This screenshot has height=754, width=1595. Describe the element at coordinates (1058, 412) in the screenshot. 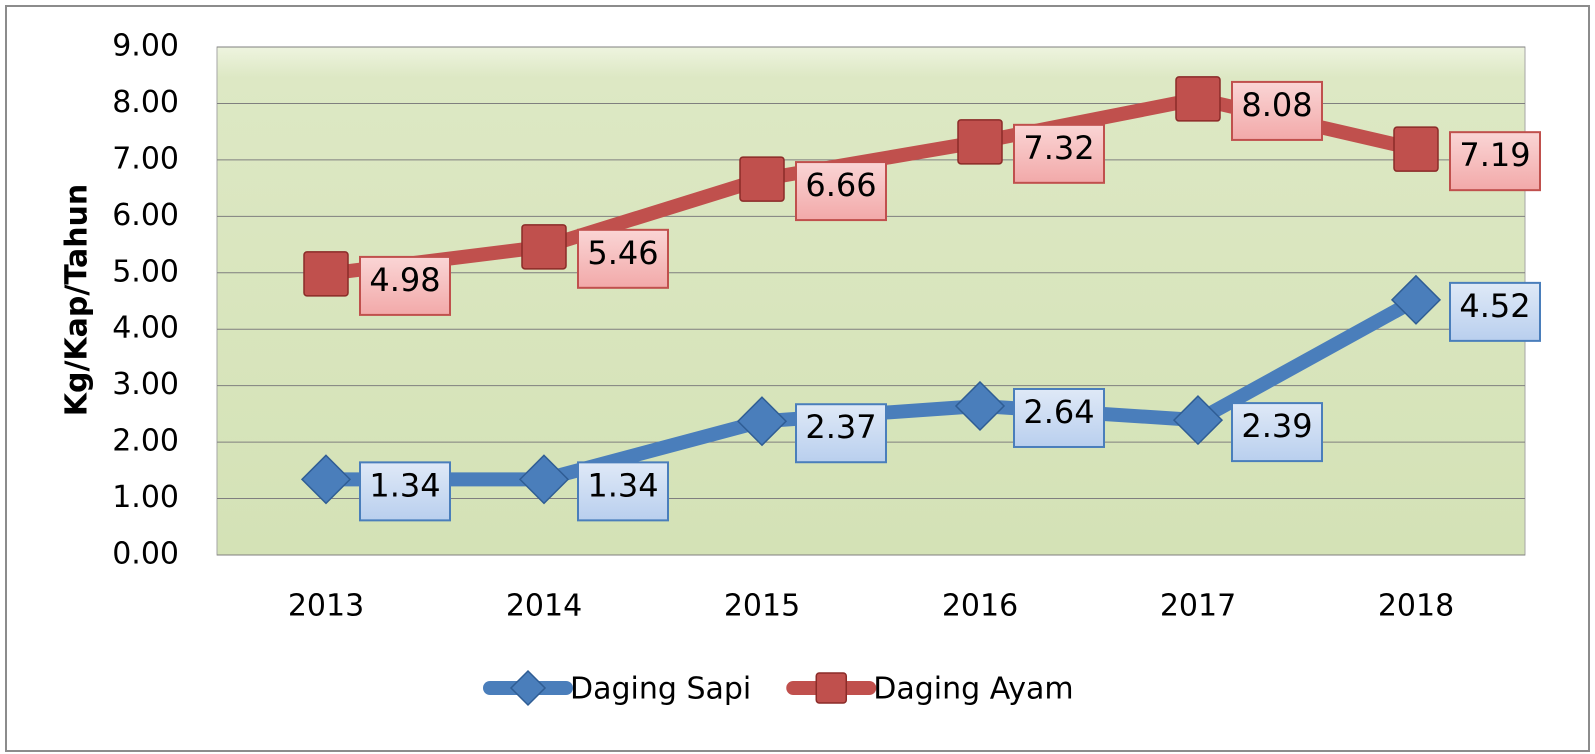

I see `data-label: 2.64` at that location.